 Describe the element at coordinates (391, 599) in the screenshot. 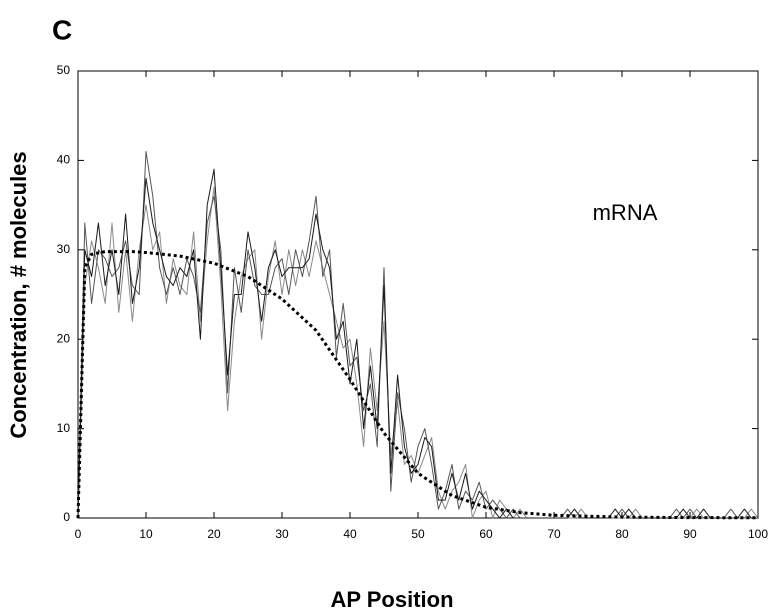

I see `x-axis-label: AP Position` at that location.